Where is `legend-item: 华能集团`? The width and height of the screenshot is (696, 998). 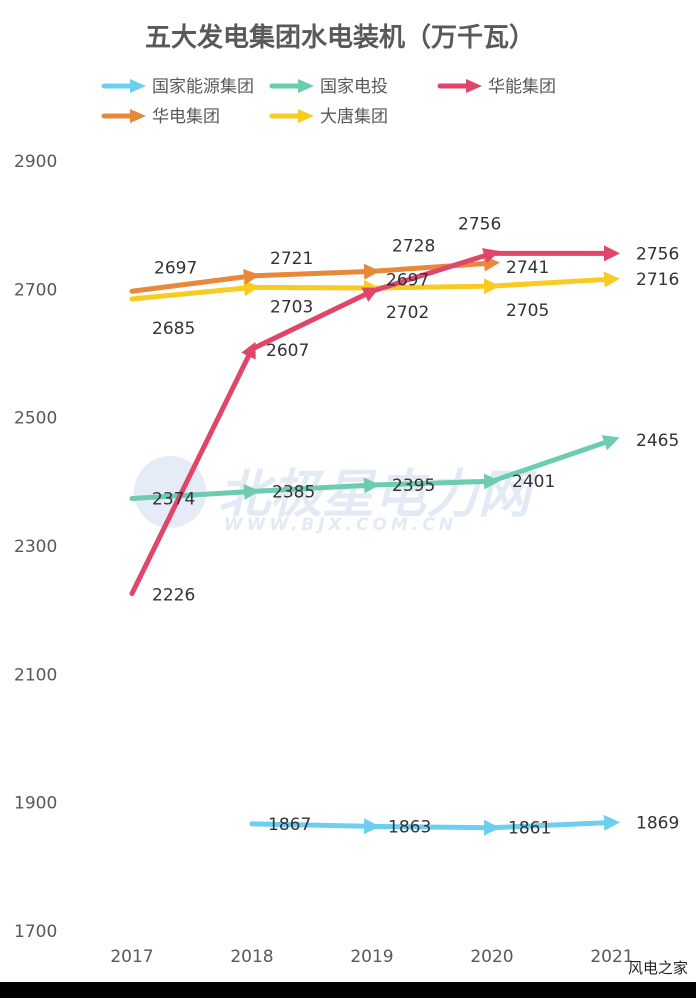 legend-item: 华能集团 is located at coordinates (496, 87).